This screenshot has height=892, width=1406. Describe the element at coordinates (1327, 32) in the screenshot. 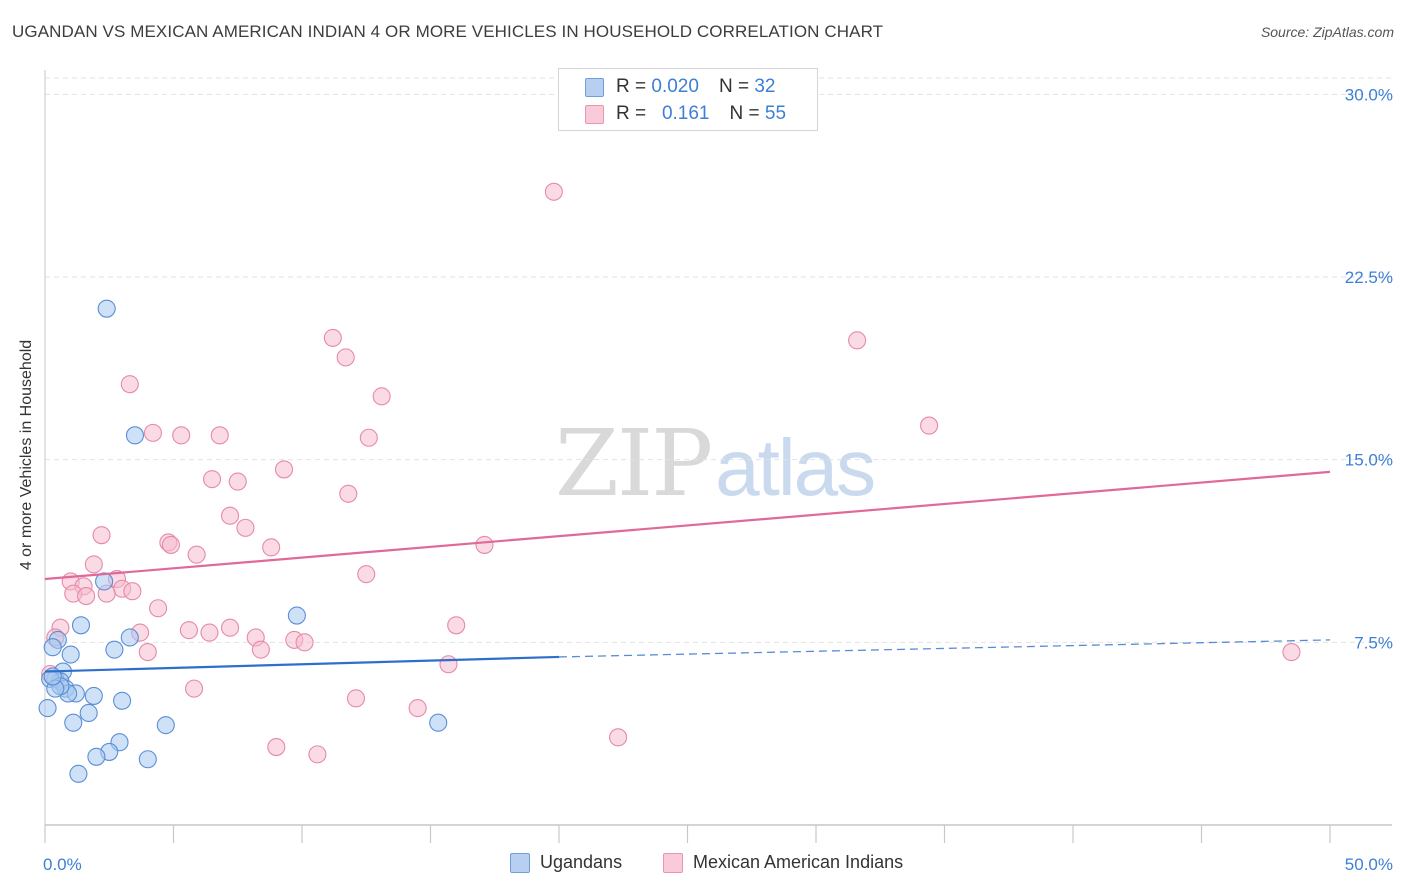

I see `source-label: Source: ZipAtlas.com` at that location.